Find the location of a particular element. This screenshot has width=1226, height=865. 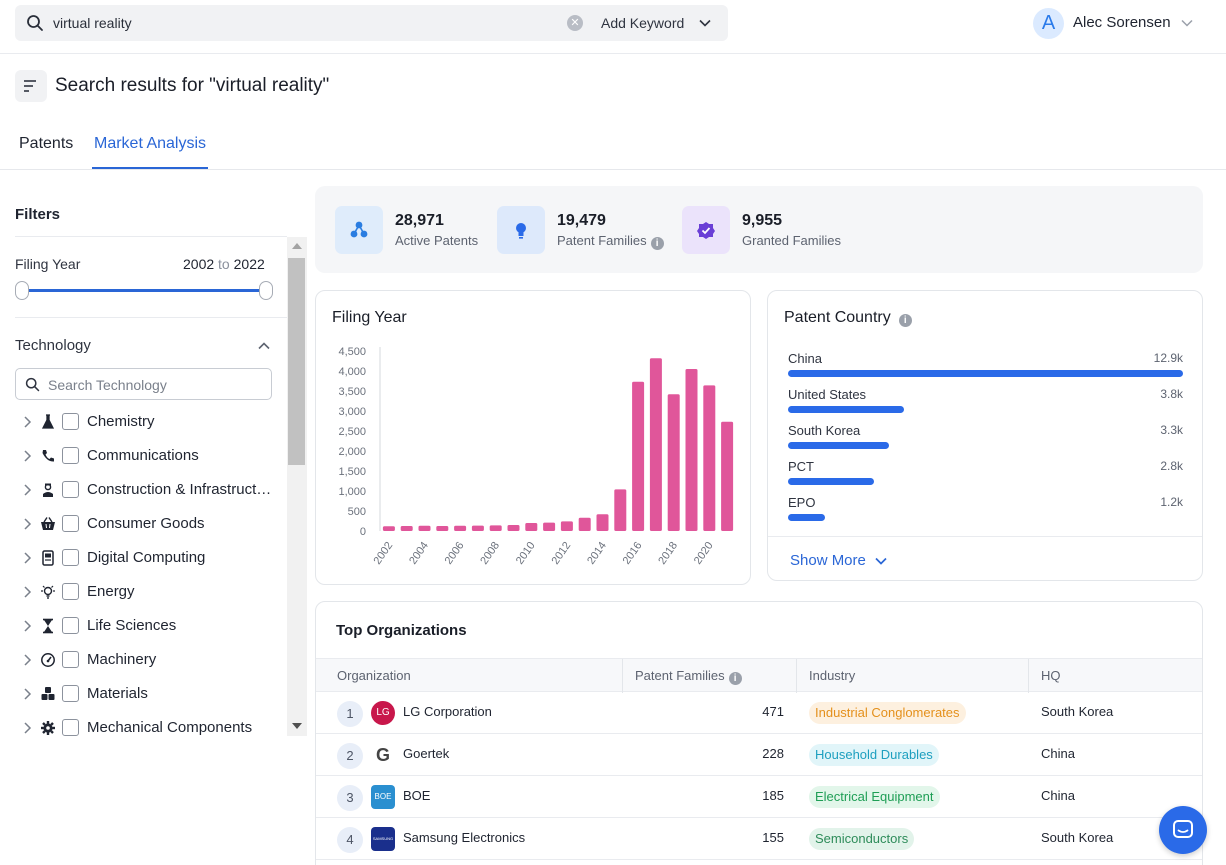

technology-item: Life Sciences is located at coordinates (142, 627).